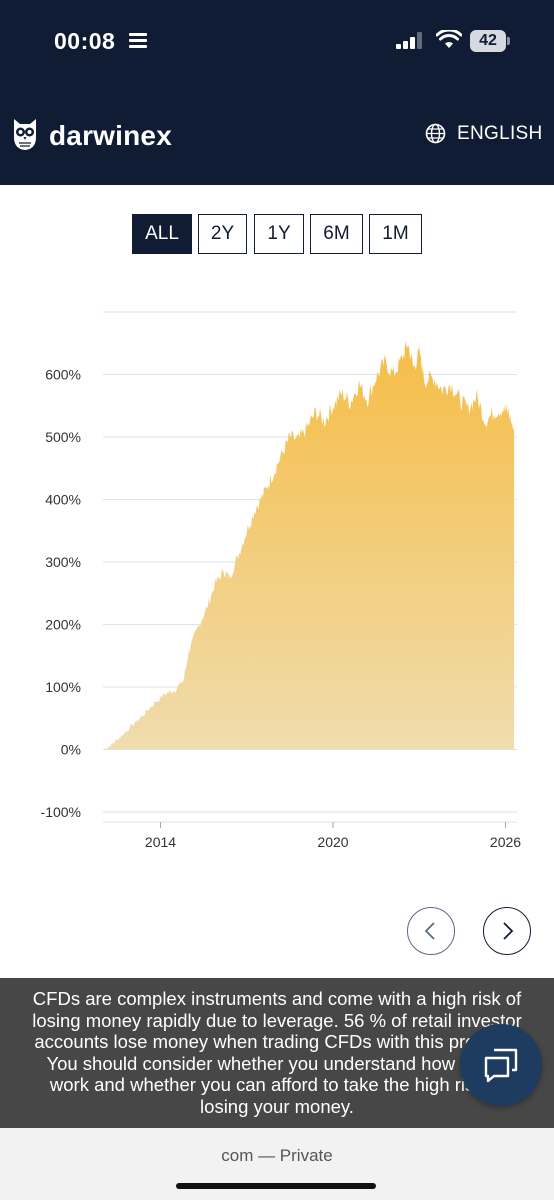 This screenshot has width=554, height=1200. Describe the element at coordinates (435, 133) in the screenshot. I see `globe-icon` at that location.